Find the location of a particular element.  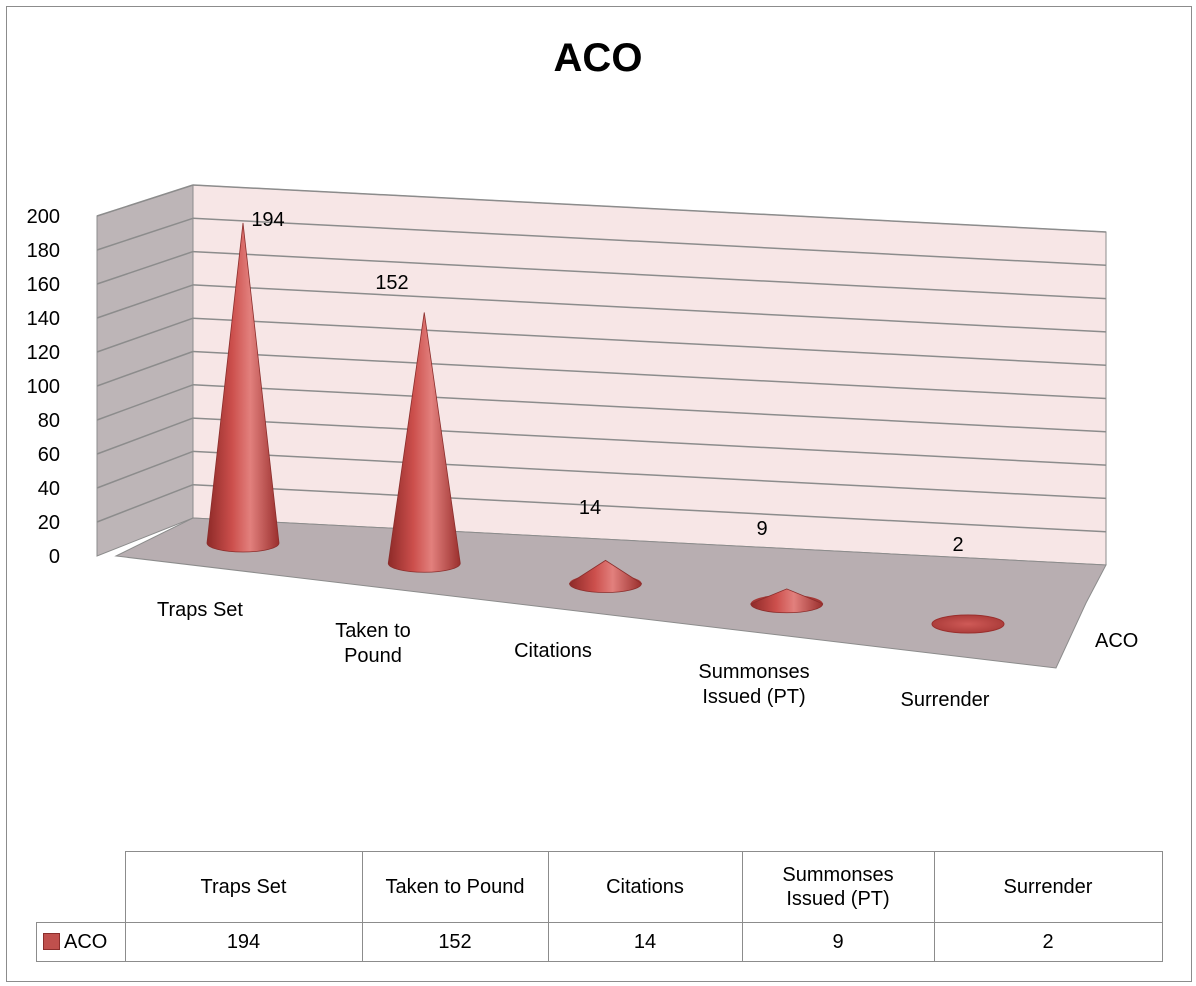

data-label: 14 is located at coordinates (590, 508).